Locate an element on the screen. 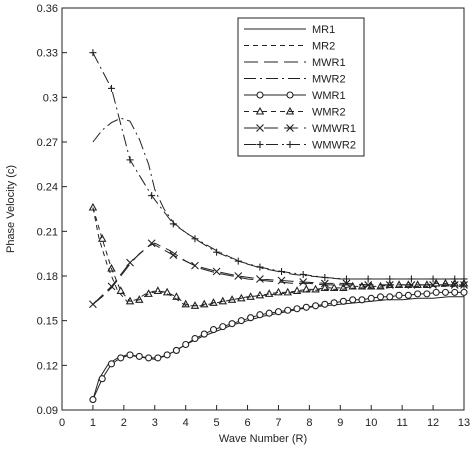  legend-label: MWR1 is located at coordinates (329, 63).